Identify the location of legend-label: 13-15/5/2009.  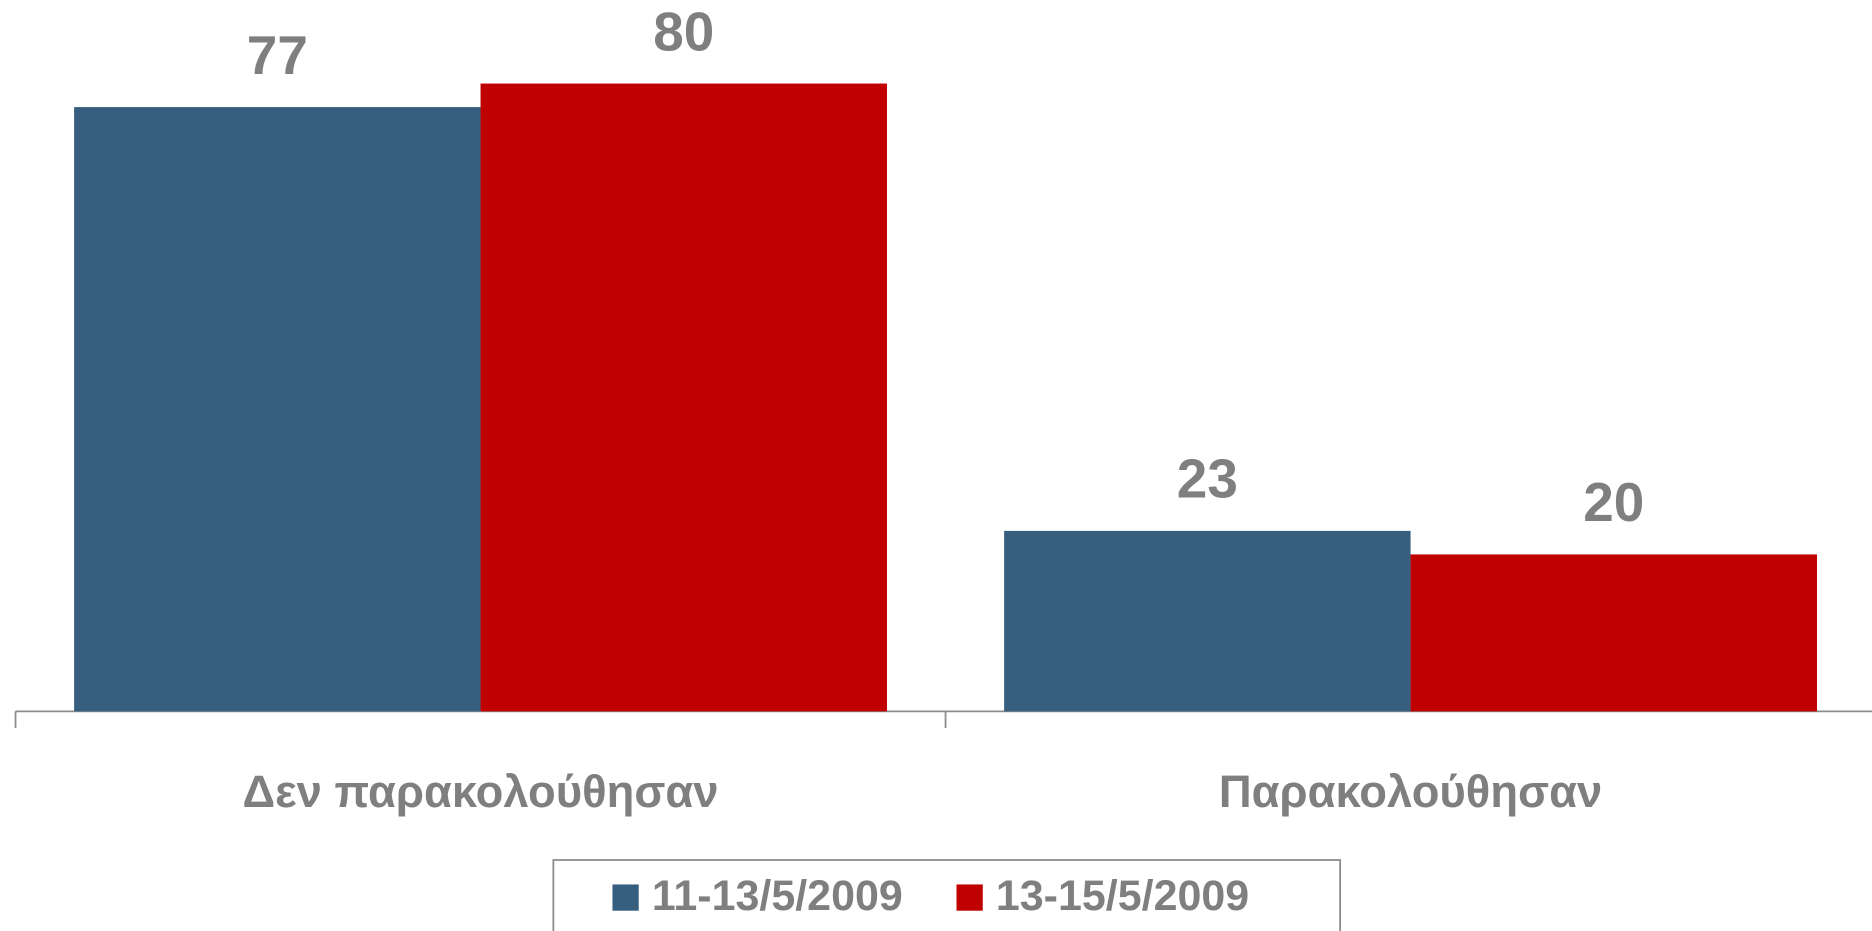
(1122, 896).